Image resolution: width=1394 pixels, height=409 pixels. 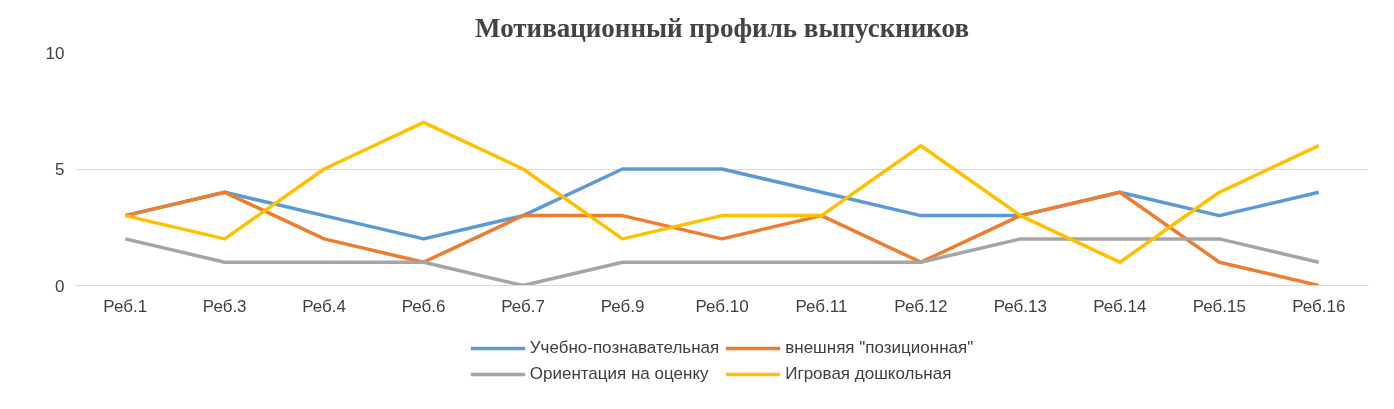 What do you see at coordinates (622, 306) in the screenshot?
I see `x-tick-label: Реб.9` at bounding box center [622, 306].